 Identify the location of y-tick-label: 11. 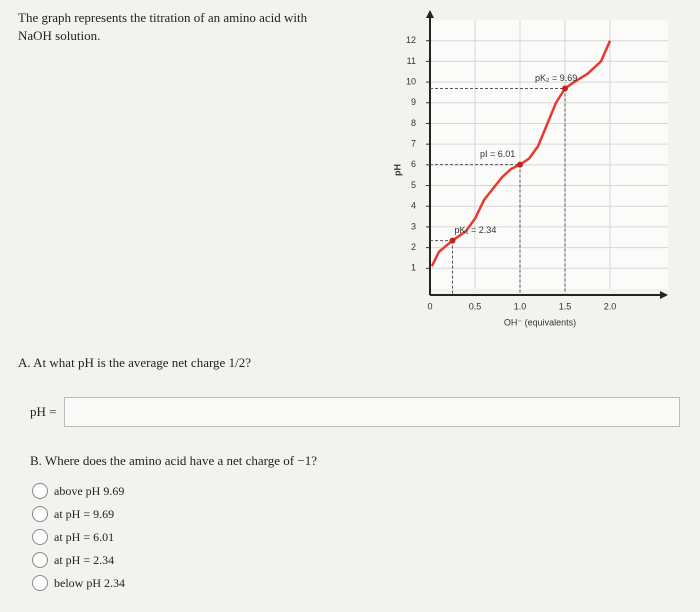
(411, 61).